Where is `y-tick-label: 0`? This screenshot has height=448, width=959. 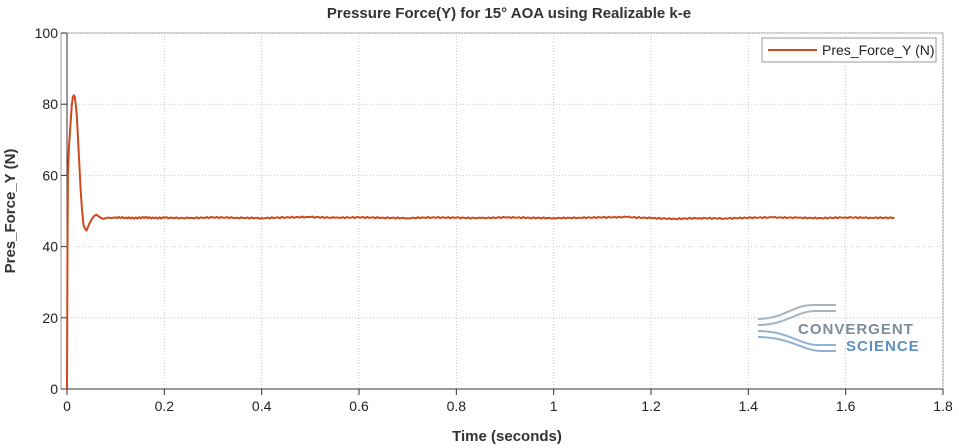
y-tick-label: 0 is located at coordinates (54, 389).